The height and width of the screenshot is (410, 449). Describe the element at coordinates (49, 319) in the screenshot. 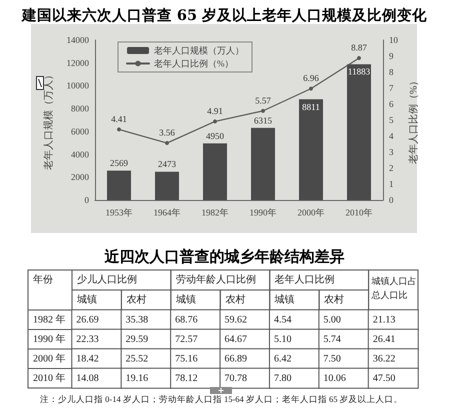

I see `y-tick-label: 1982 年` at that location.